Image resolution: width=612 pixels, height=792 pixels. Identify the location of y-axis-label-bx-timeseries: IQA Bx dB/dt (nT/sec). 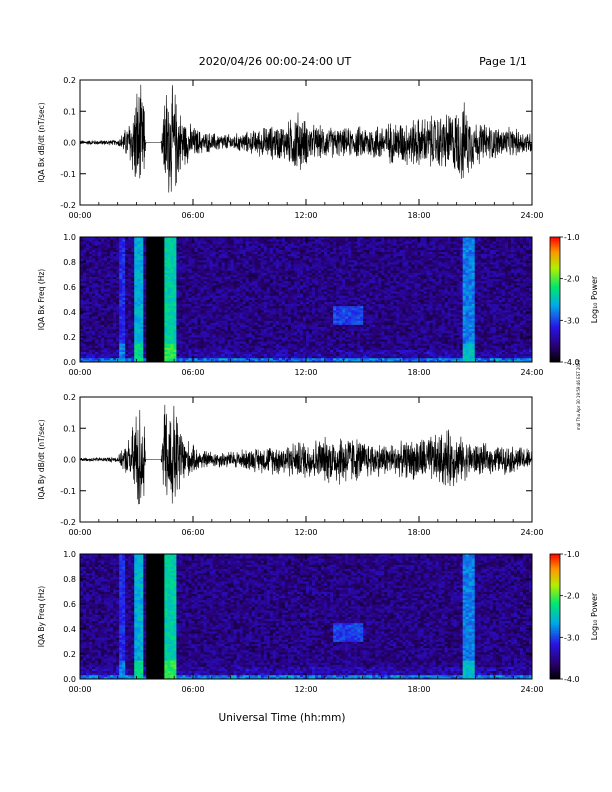
(41, 142).